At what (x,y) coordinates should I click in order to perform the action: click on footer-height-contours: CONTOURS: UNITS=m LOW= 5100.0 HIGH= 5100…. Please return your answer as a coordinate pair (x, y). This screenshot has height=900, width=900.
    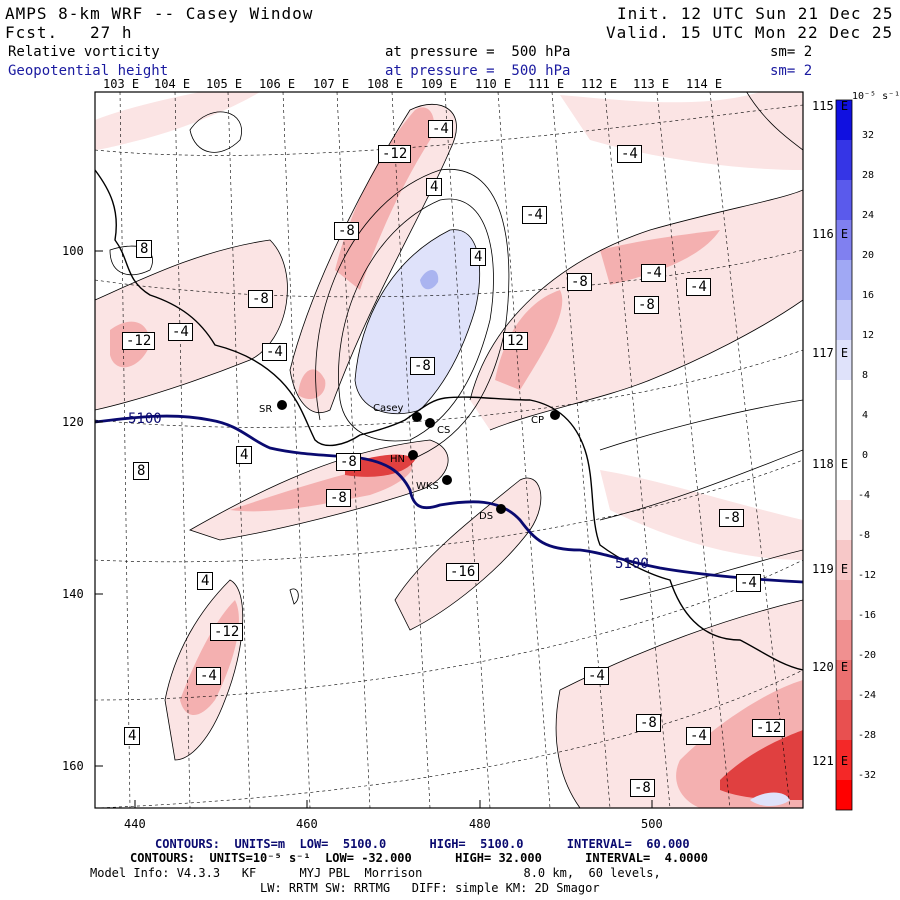
    Looking at the image, I should click on (422, 844).